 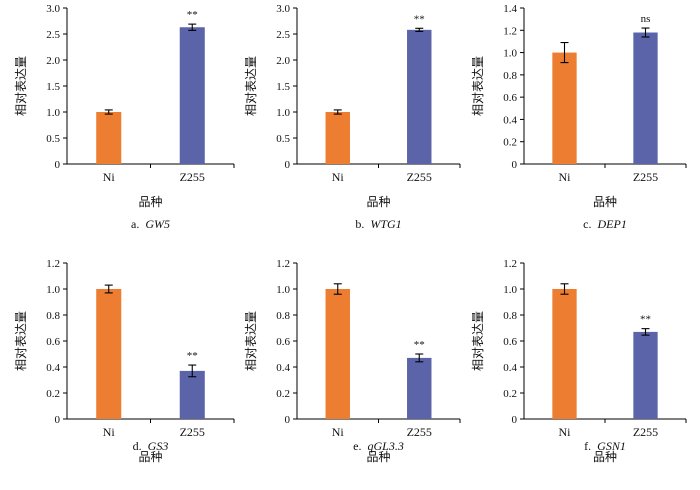 I want to click on panel-label: b., so click(x=359, y=224).